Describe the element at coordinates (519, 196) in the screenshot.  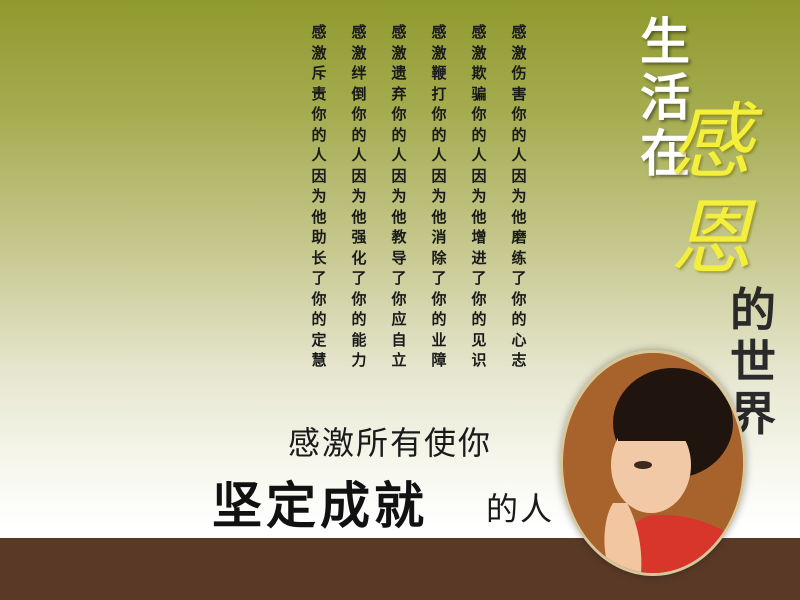
I see `poem-column-1: 感激伤害你的人因为他磨练了你的心志` at that location.